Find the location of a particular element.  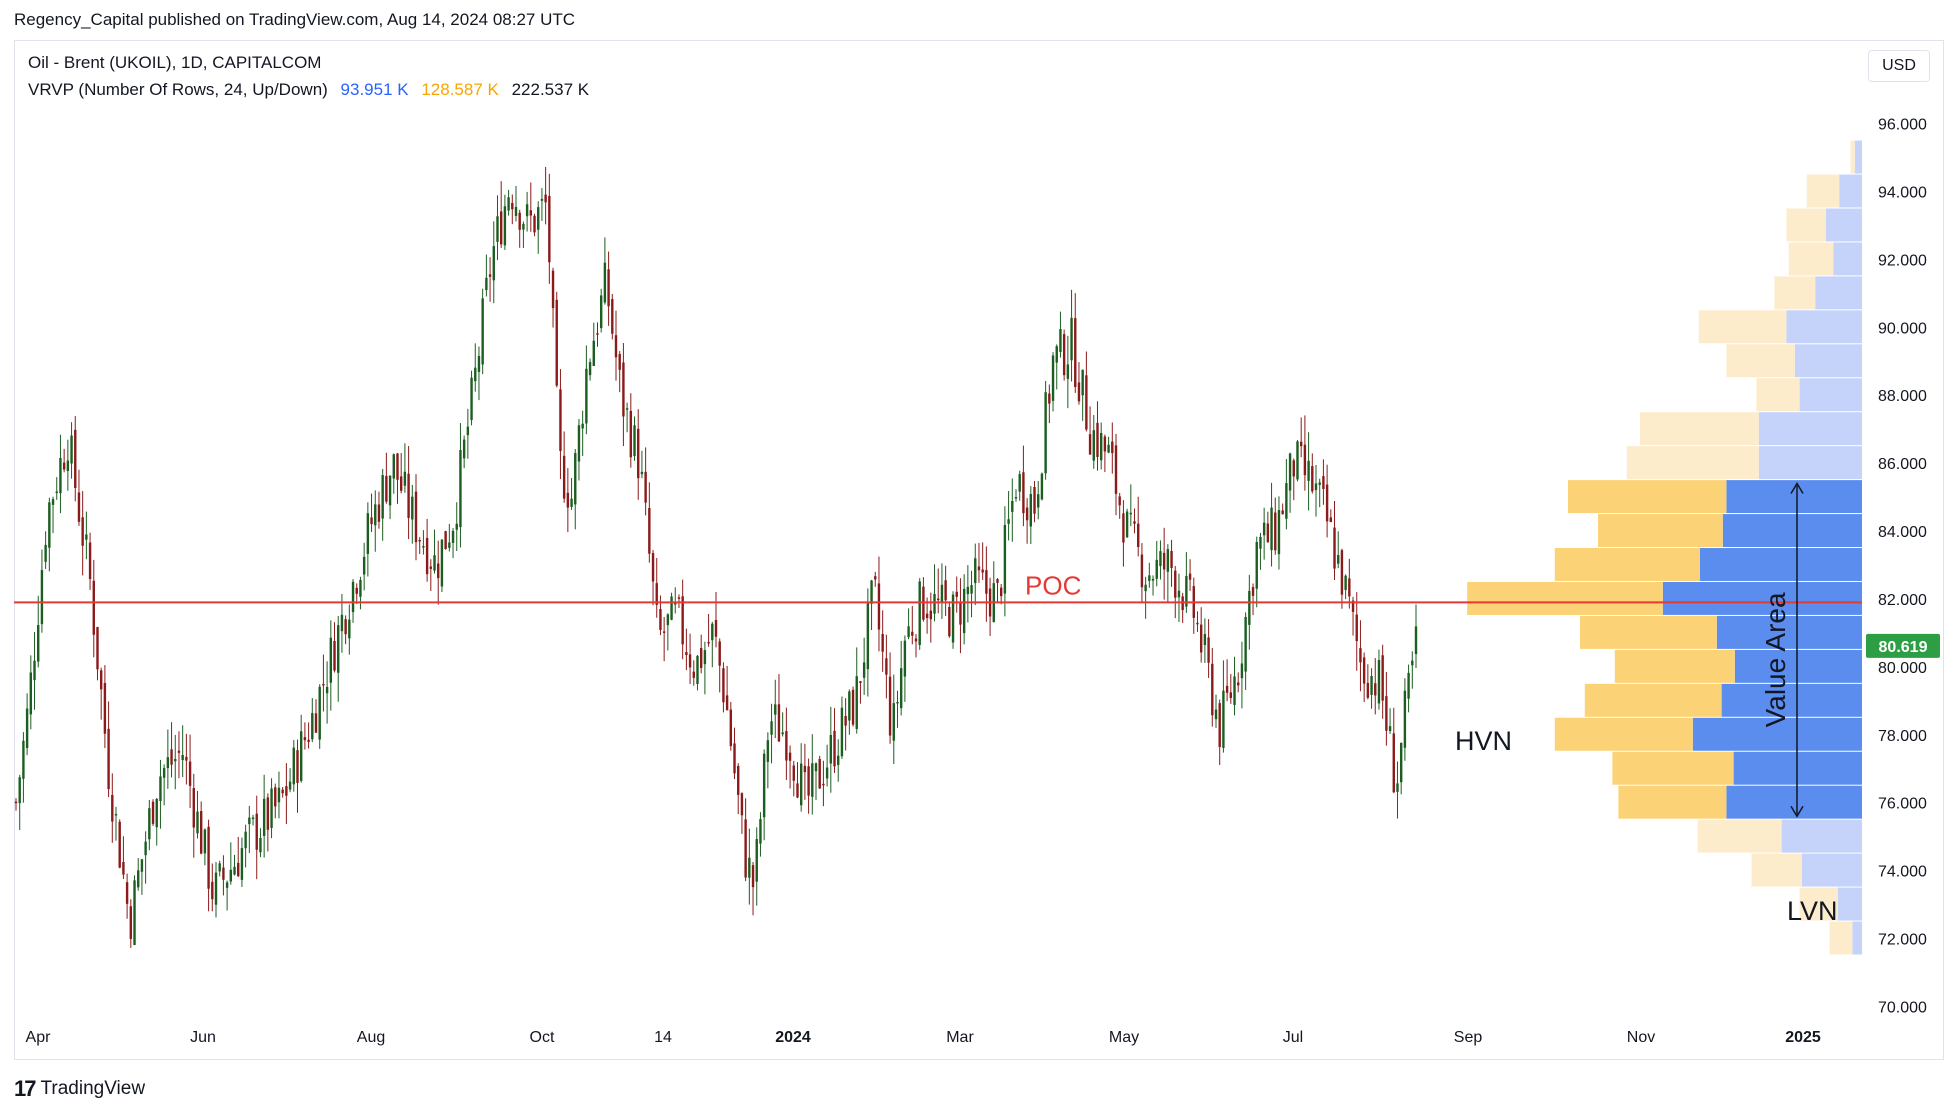

symbol-legend: Oil - Brent (UKOIL), 1D, CAPITALCOM is located at coordinates (174, 63).